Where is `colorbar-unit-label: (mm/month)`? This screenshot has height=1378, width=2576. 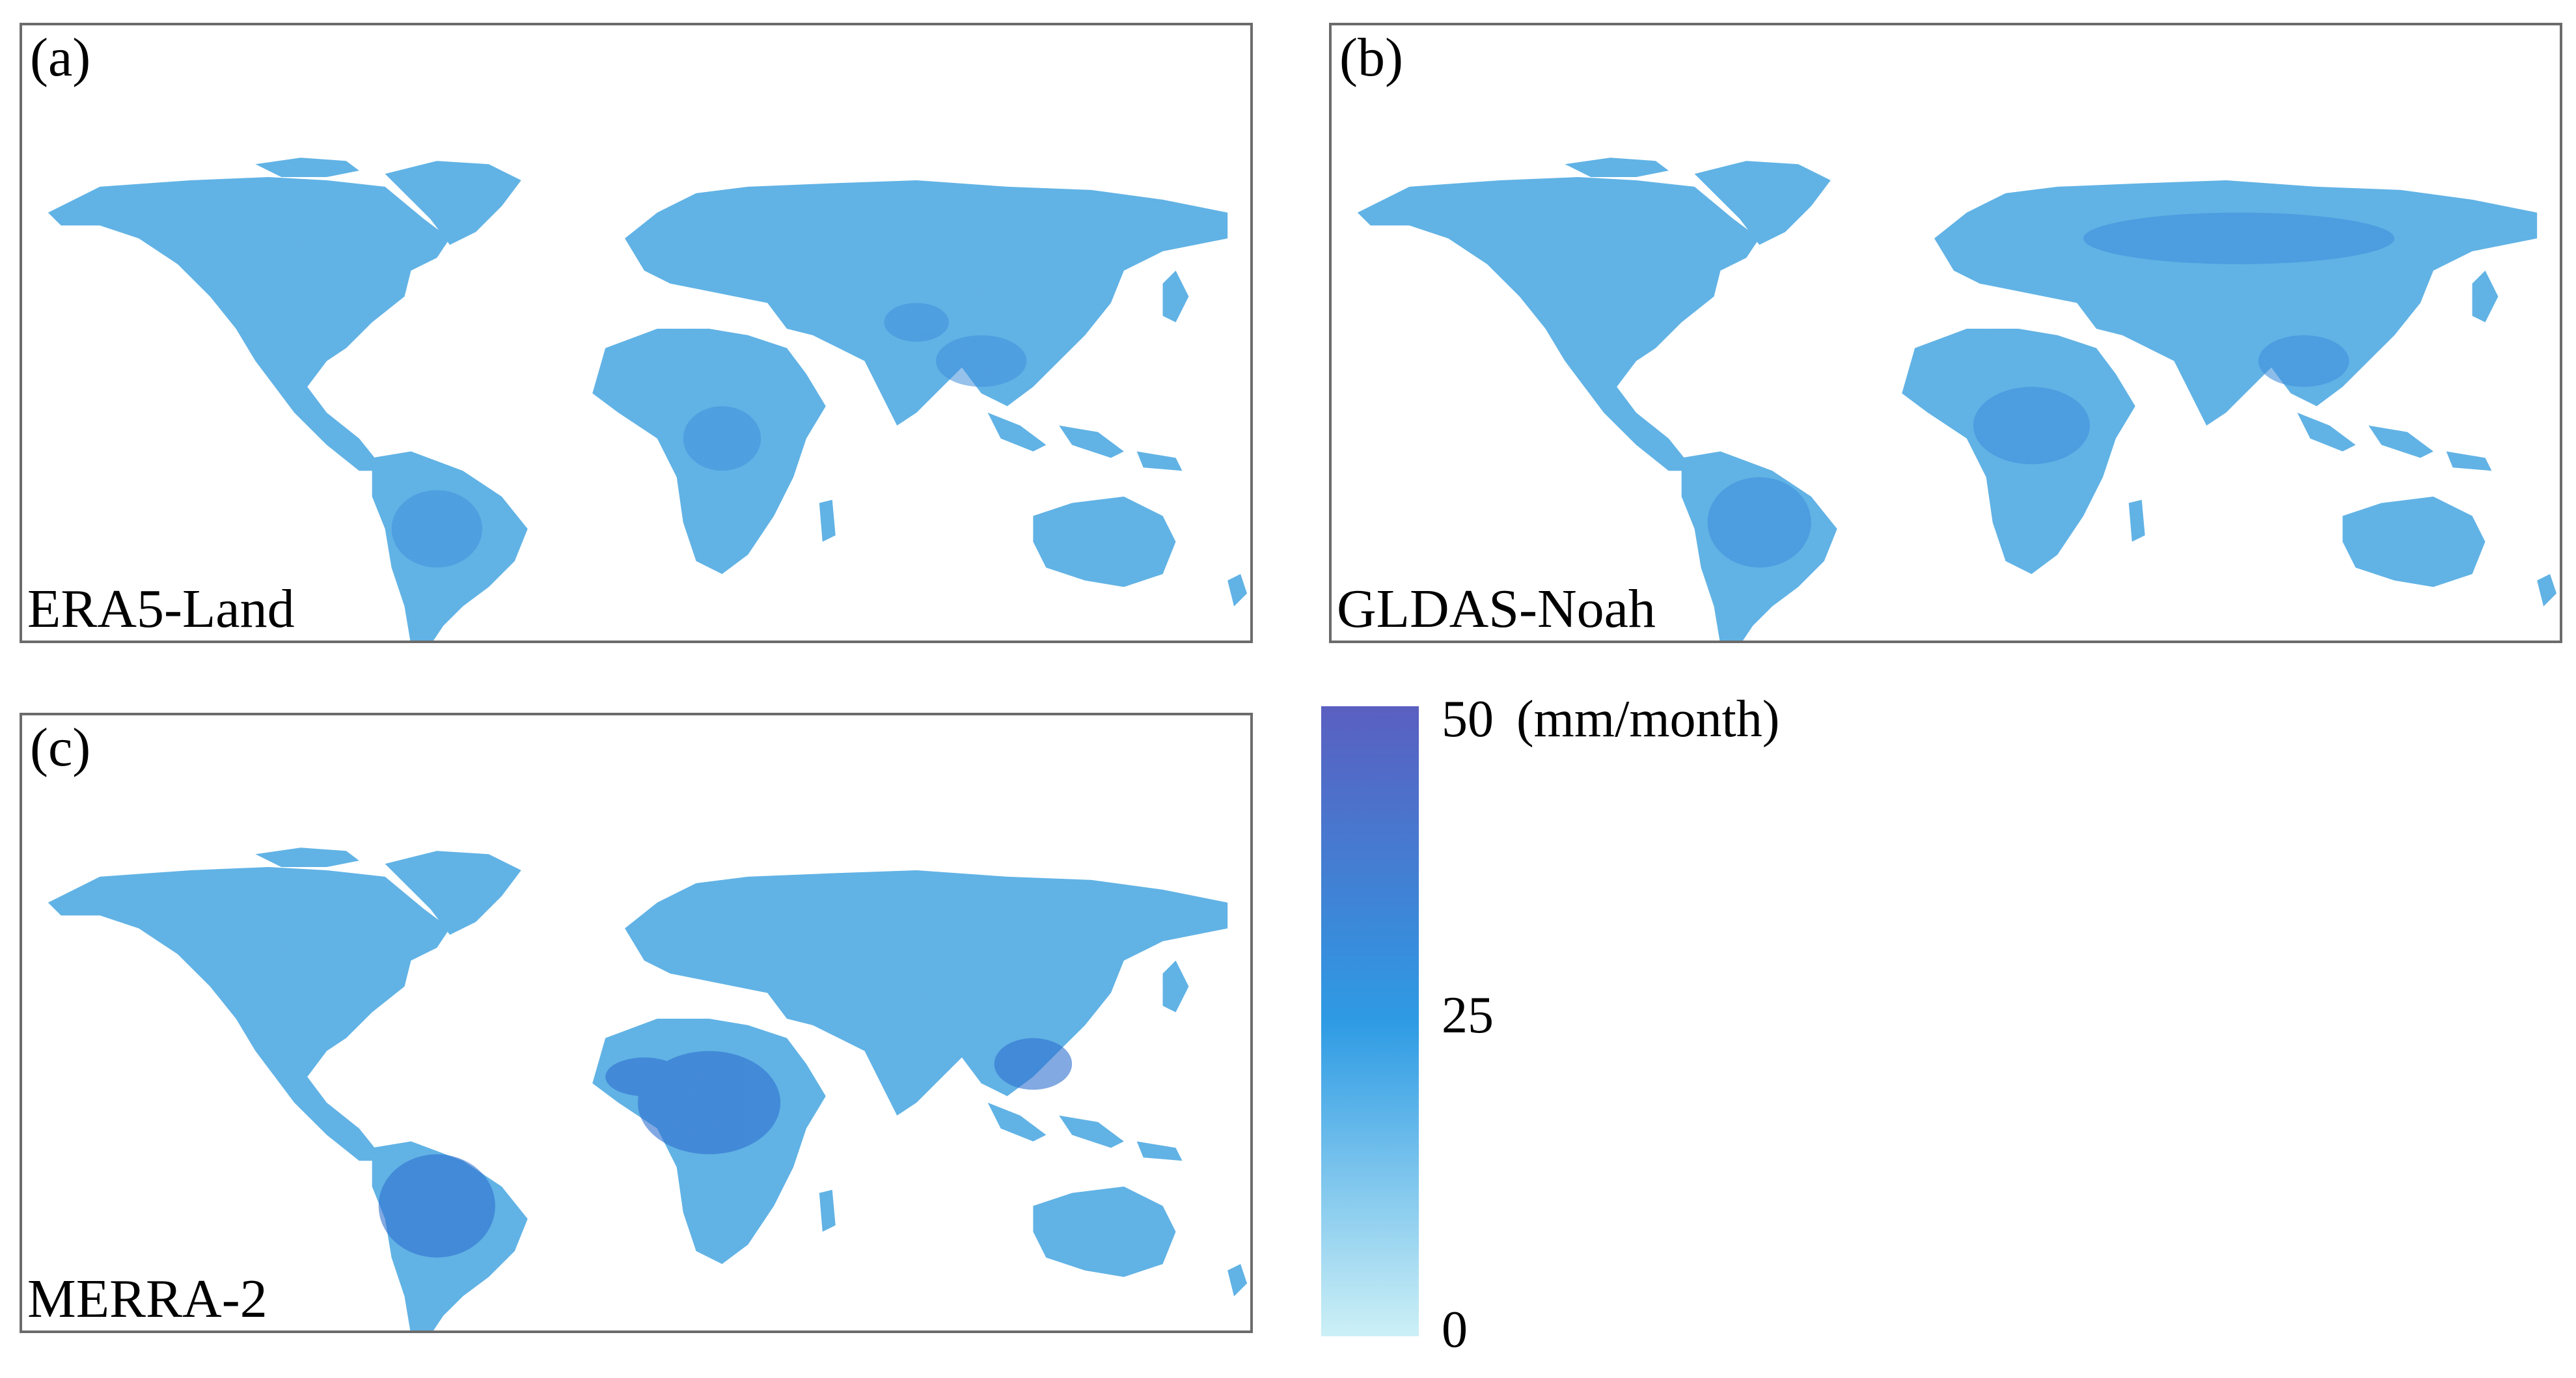
colorbar-unit-label: (mm/month) is located at coordinates (1648, 719).